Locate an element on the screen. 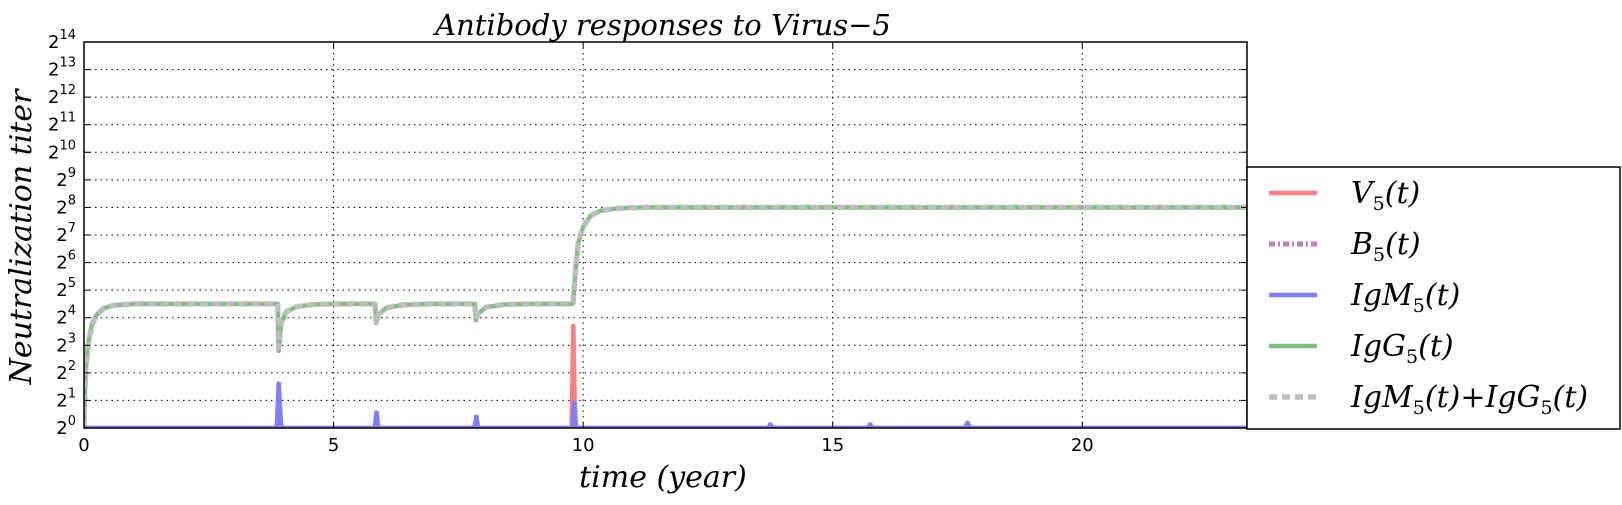 The width and height of the screenshot is (1622, 505). x-tick-label: 15 is located at coordinates (832, 445).